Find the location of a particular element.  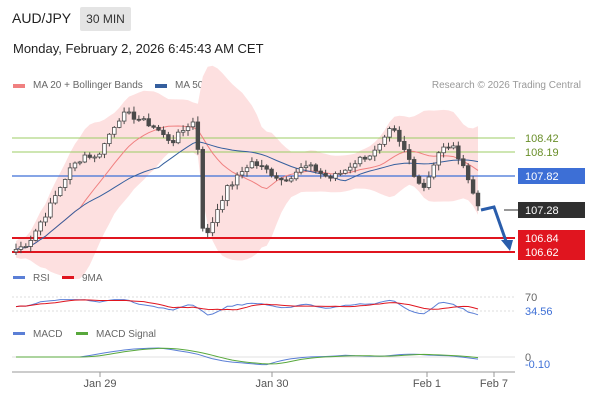

time-axis-ticks: Jan 29 Jan 30 Feb 1 Feb 7 is located at coordinates (295, 381).